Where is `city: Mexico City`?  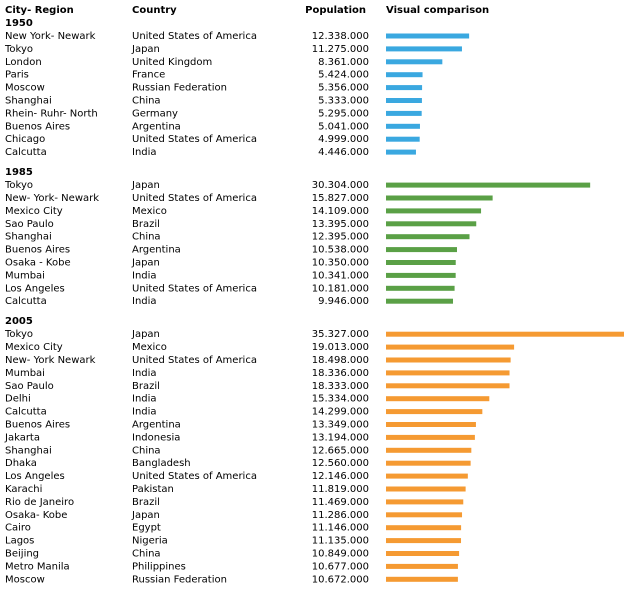 city: Mexico City is located at coordinates (34, 211).